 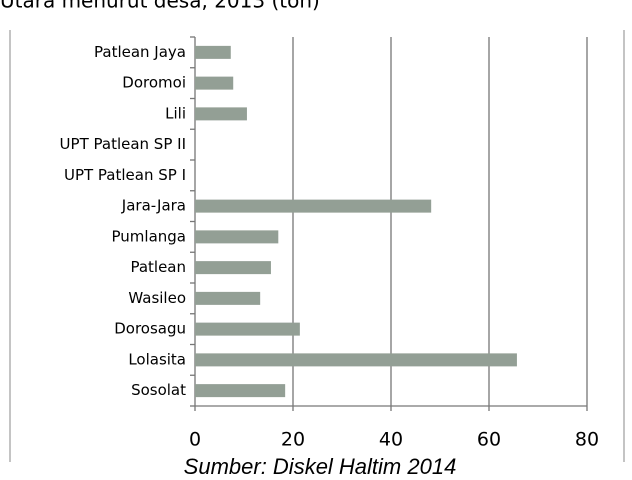 What do you see at coordinates (293, 440) in the screenshot?
I see `x-tick-label: 20` at bounding box center [293, 440].